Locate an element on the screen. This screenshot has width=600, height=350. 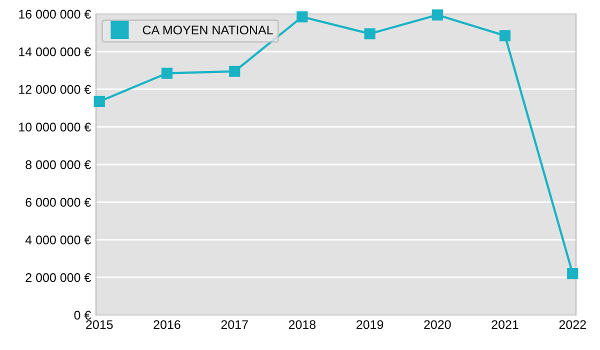
x-tick-label: 2015 is located at coordinates (99, 325).